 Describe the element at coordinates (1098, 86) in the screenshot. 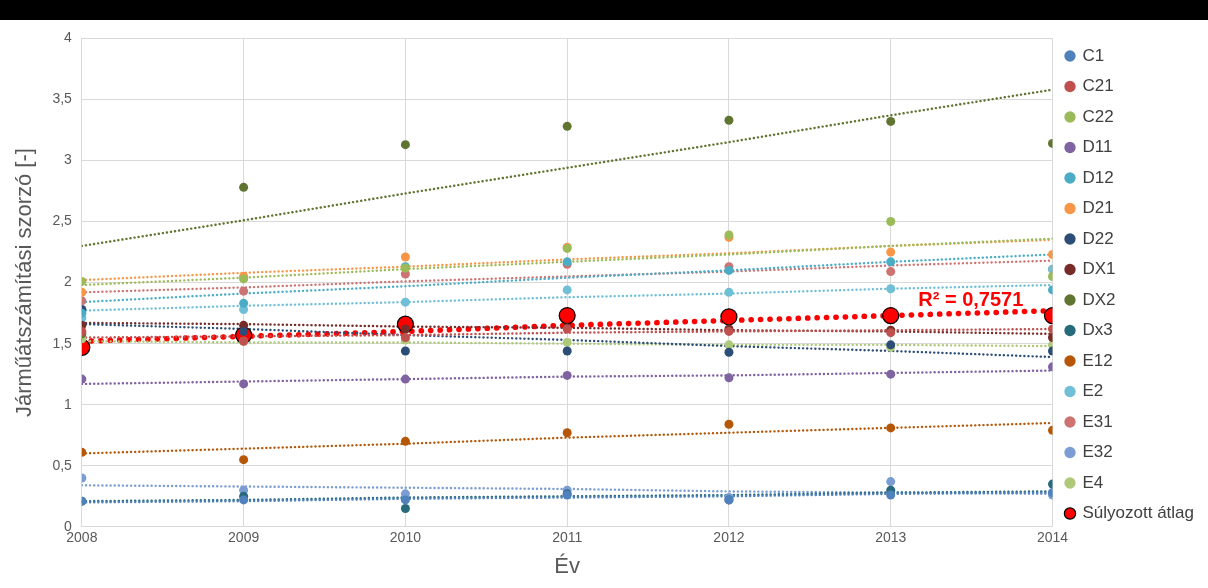

I see `legend-label: C21` at that location.